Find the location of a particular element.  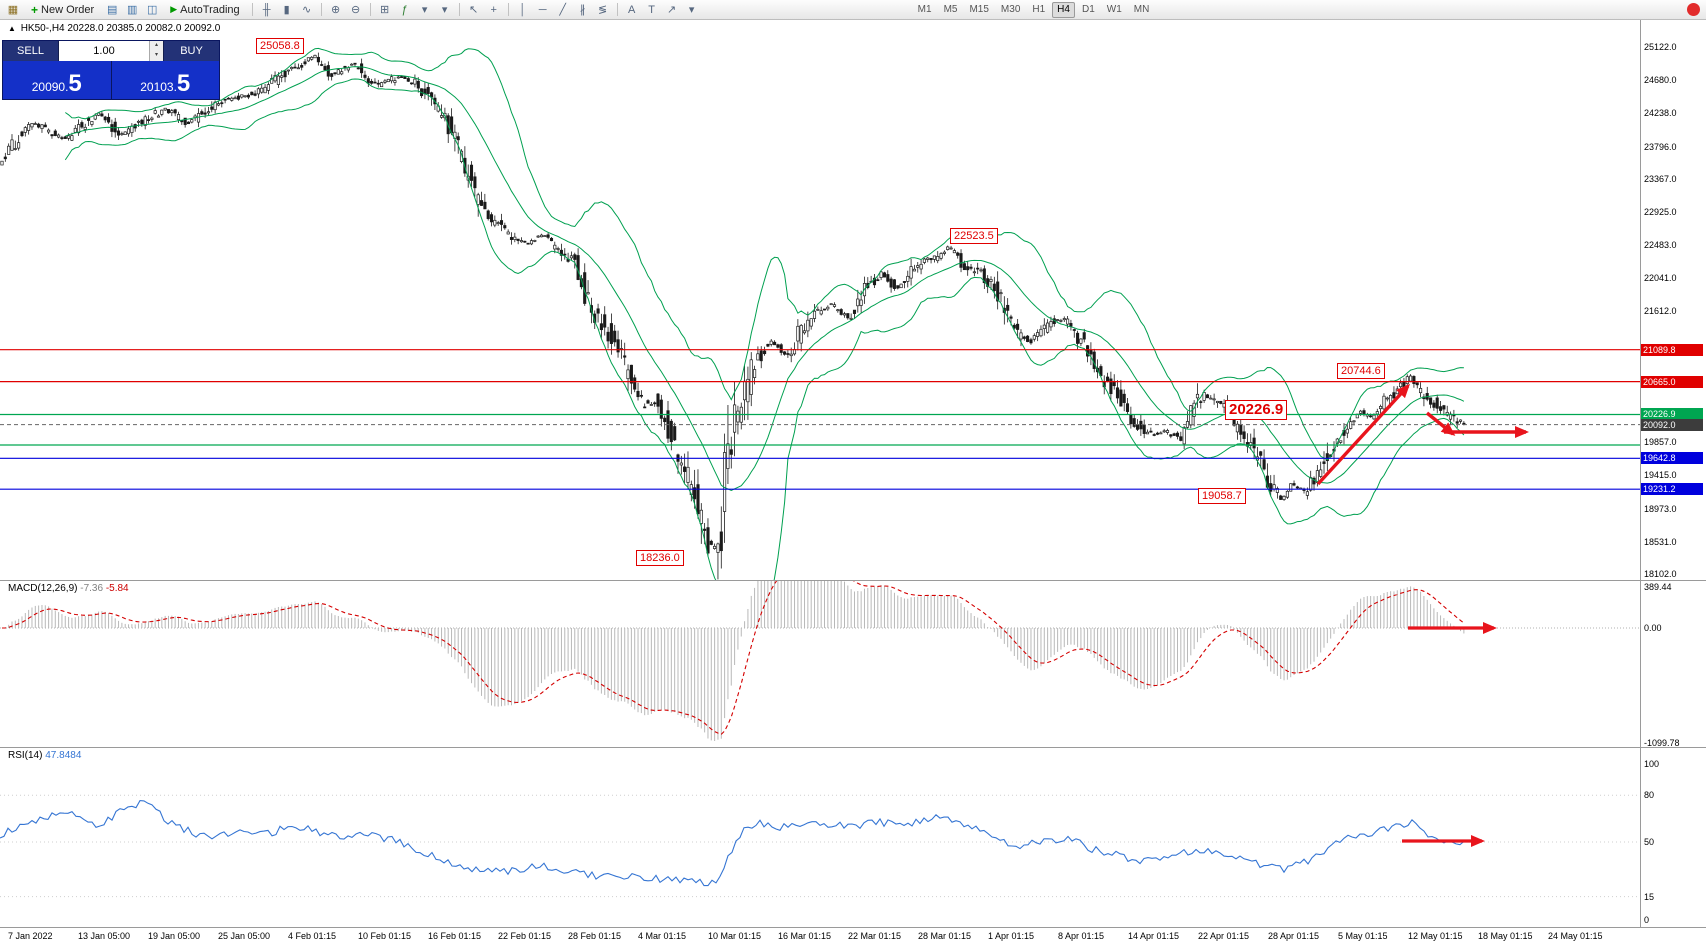

indicators-icon: ƒ is located at coordinates (404, 9).